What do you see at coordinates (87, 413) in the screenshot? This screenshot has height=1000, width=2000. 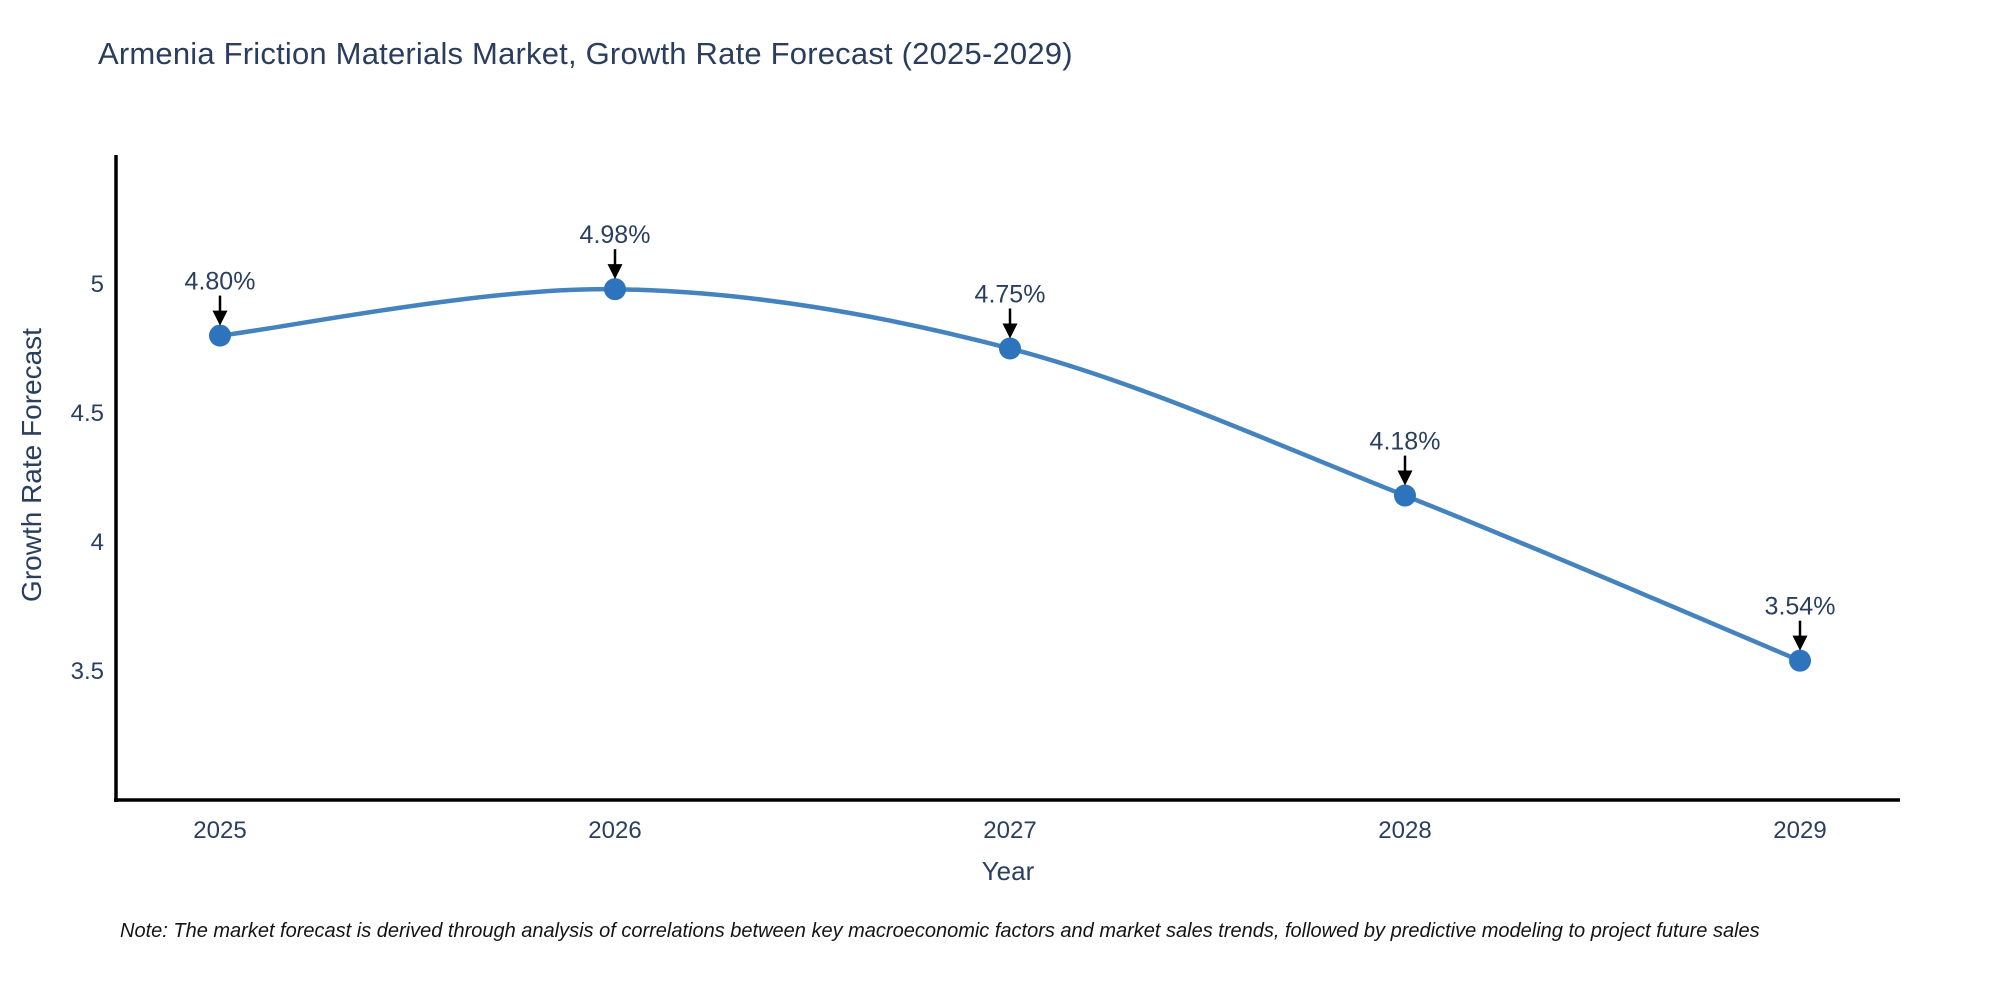 I see `y-tick-label: 4.5` at bounding box center [87, 413].